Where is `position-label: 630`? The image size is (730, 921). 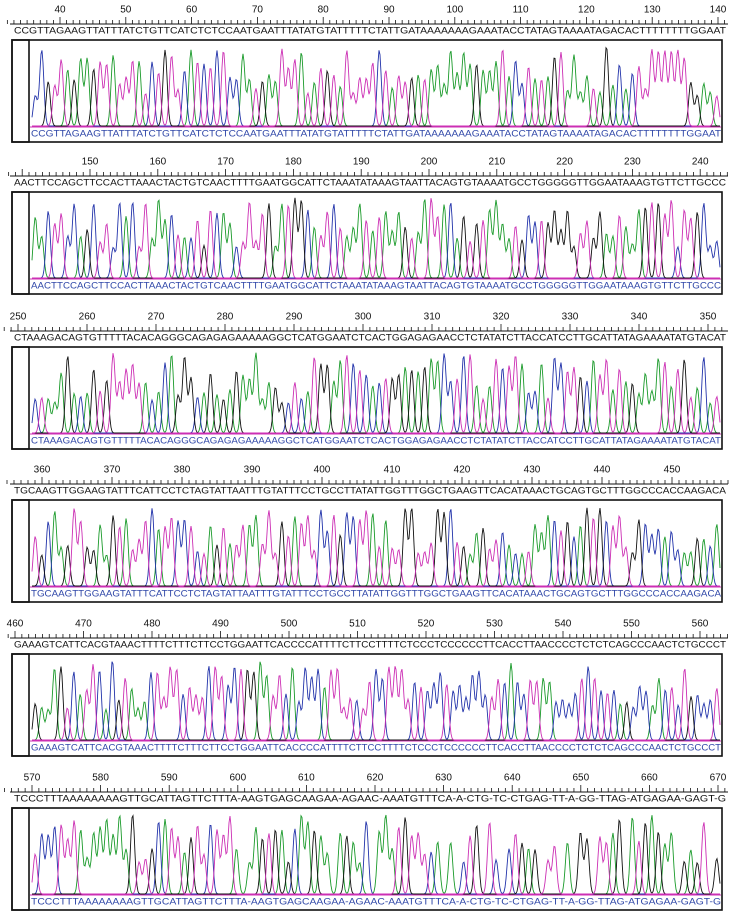
position-label: 630 is located at coordinates (443, 778).